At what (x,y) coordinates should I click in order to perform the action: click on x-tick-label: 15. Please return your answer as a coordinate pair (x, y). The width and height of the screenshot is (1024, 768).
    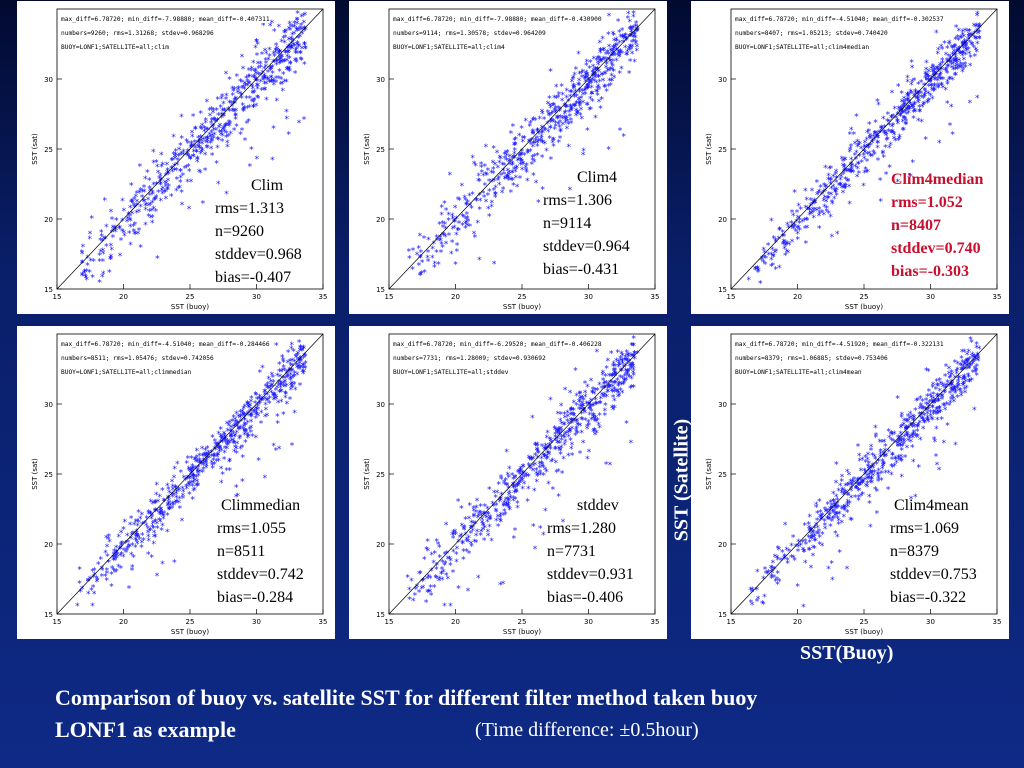
    Looking at the image, I should click on (57, 622).